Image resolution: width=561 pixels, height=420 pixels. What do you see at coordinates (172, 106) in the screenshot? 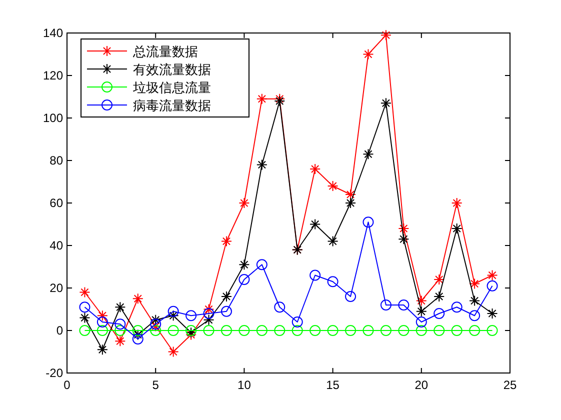
I see `legend-label: 病毒流量数据` at bounding box center [172, 106].